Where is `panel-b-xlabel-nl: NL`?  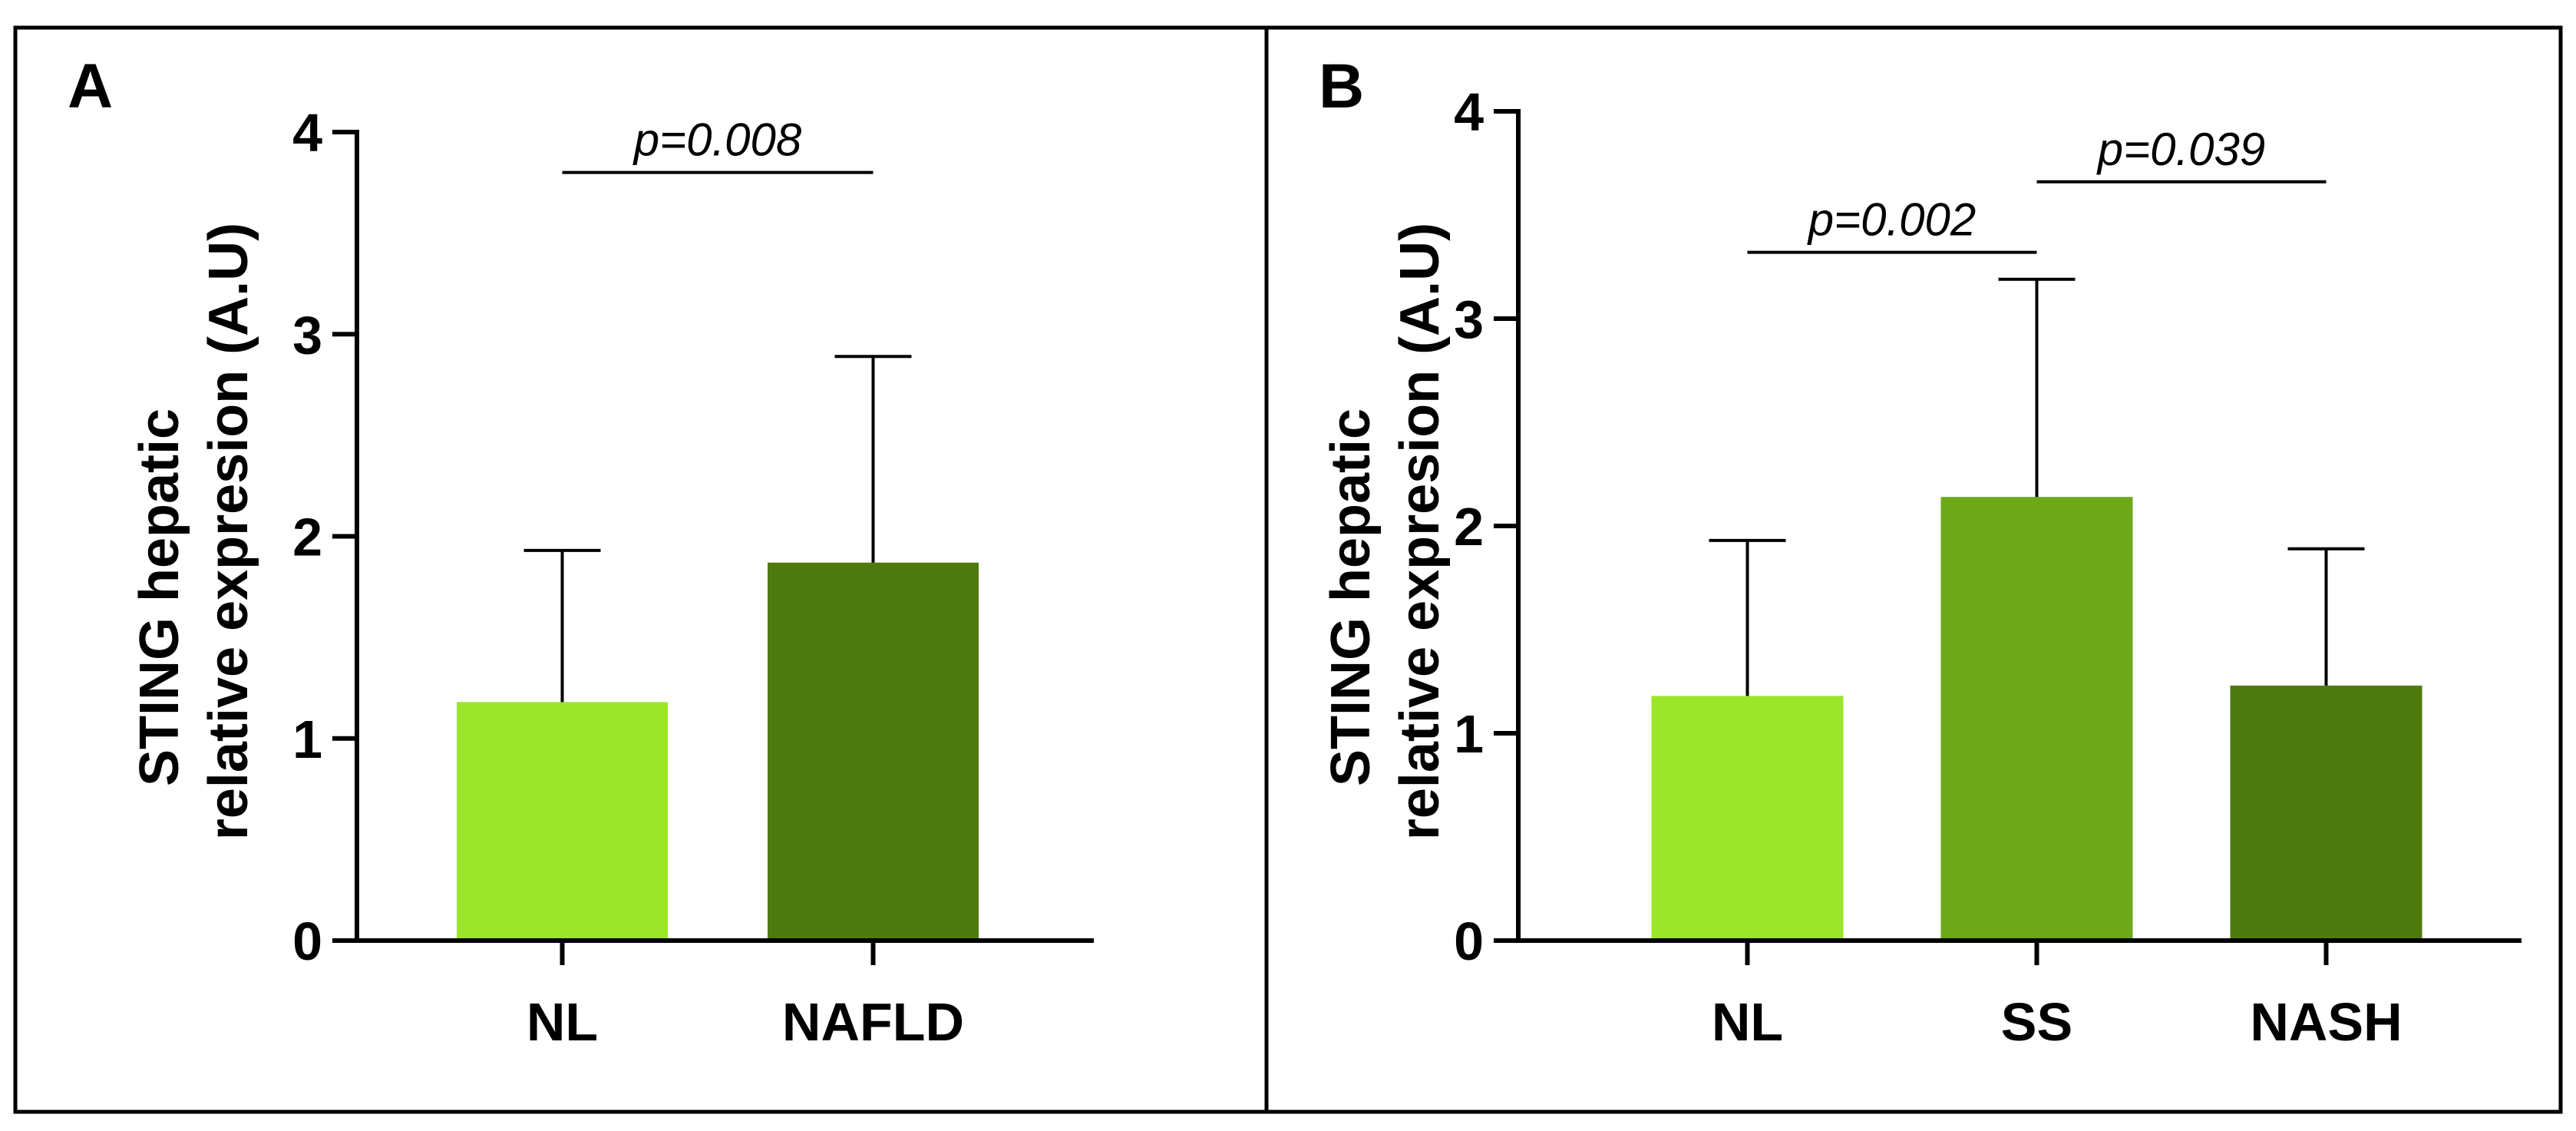
panel-b-xlabel-nl: NL is located at coordinates (1748, 1022).